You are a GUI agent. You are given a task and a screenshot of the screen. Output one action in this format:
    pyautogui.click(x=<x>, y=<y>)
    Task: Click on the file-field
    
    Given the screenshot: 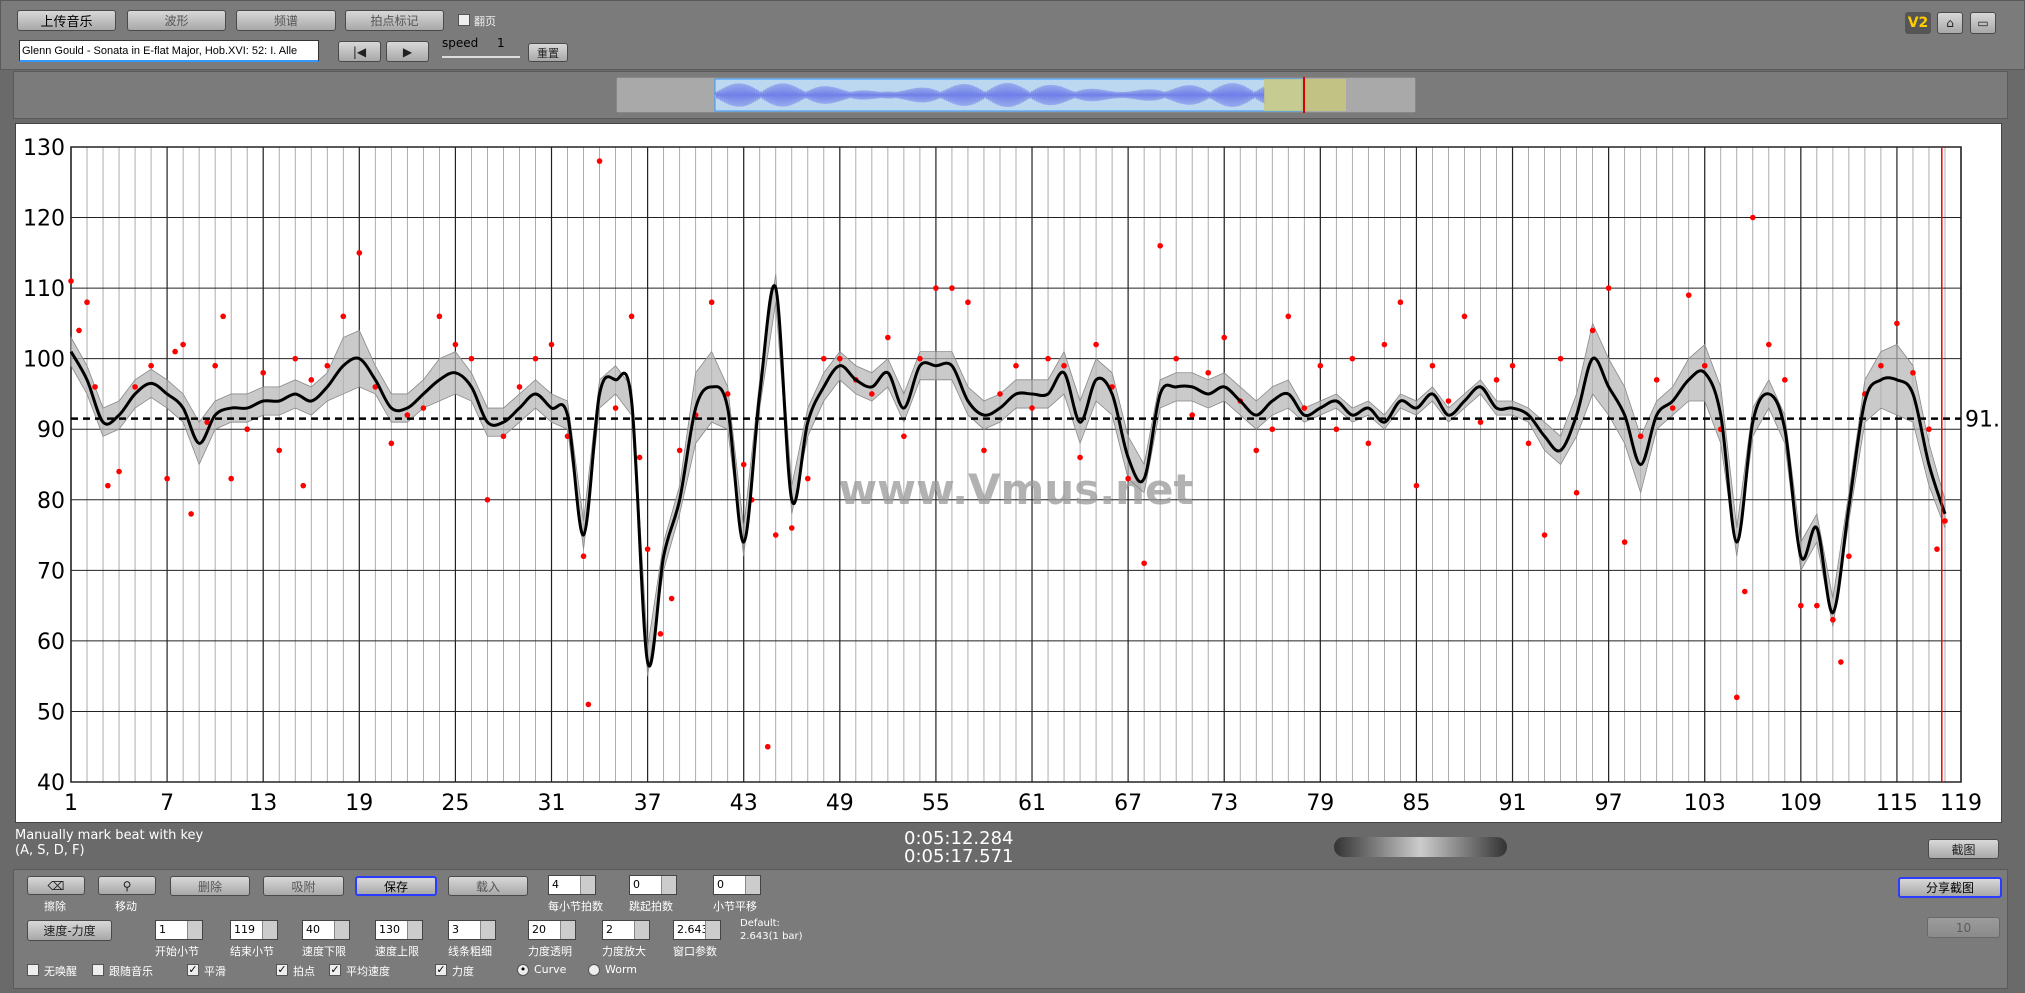 What is the action you would take?
    pyautogui.click(x=169, y=51)
    